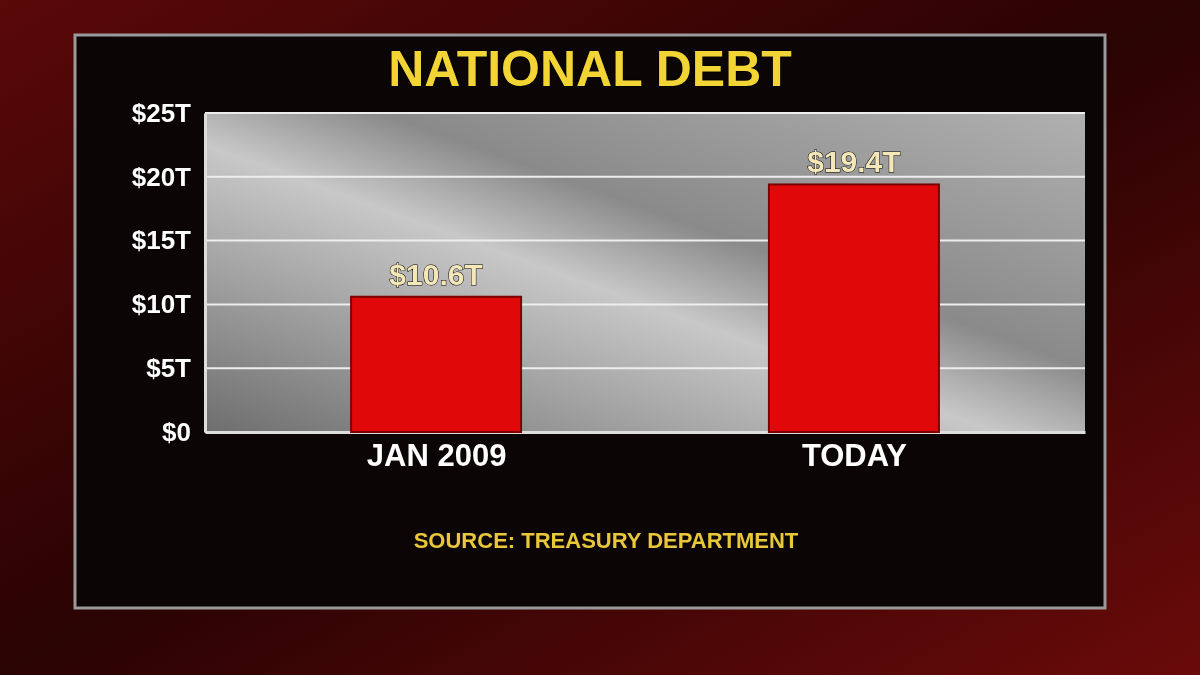 The image size is (1200, 675). I want to click on source-note: SOURCE: TREASURY DEPARTMENT, so click(606, 540).